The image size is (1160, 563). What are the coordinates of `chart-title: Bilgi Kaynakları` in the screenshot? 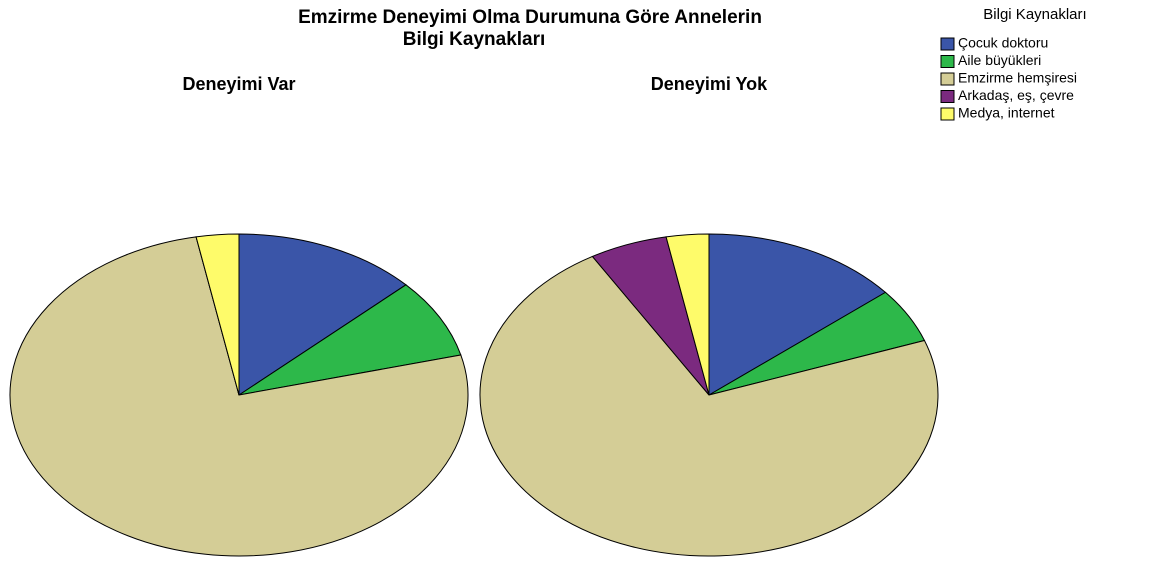 It's located at (474, 39).